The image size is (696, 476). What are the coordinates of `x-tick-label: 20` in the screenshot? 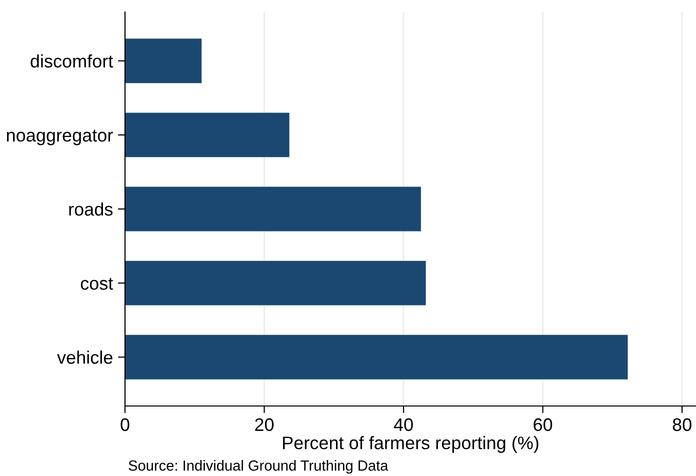 It's located at (264, 425).